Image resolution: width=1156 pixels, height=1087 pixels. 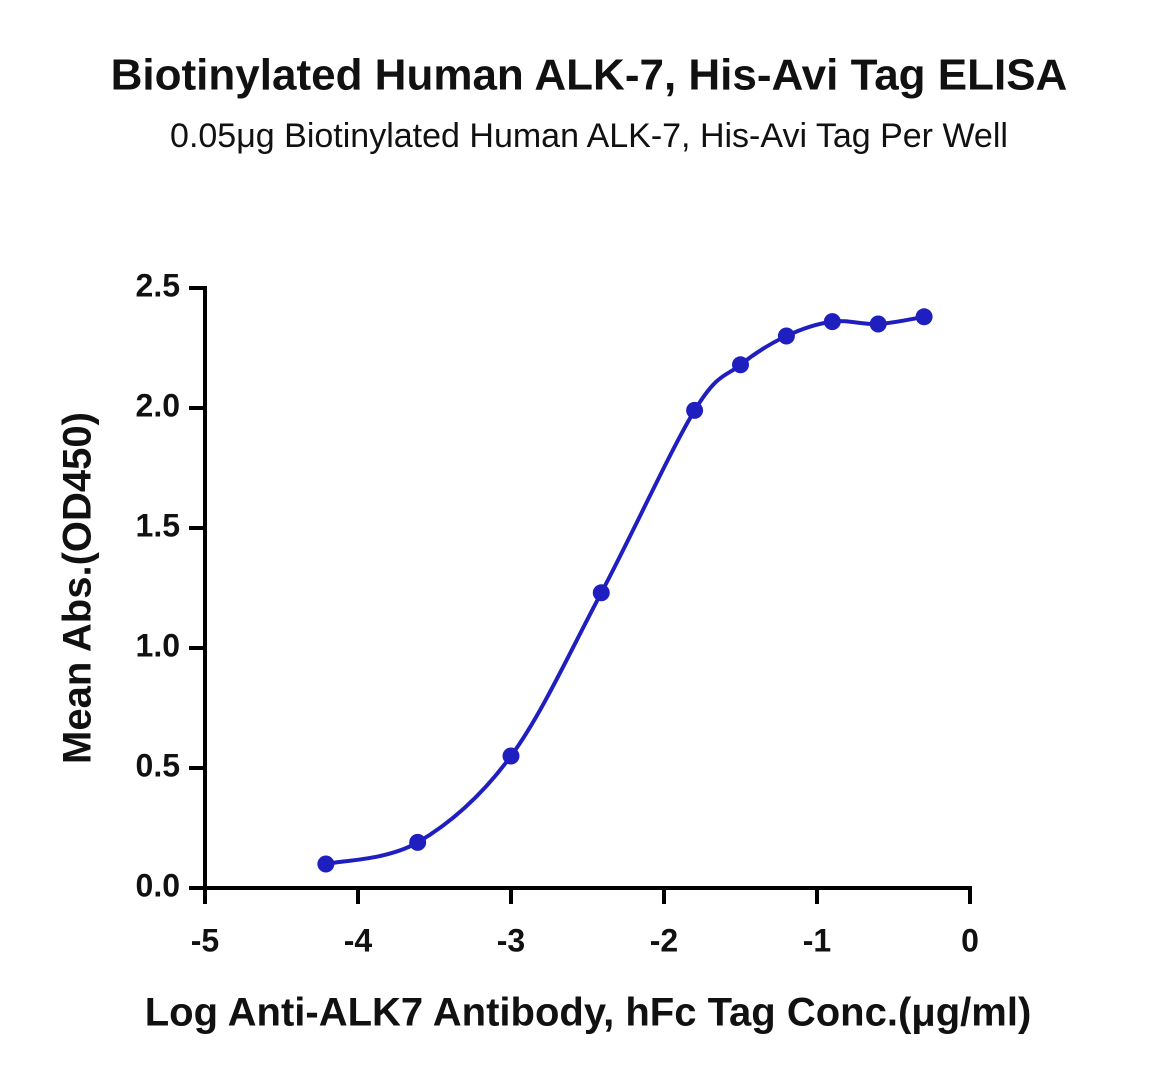 What do you see at coordinates (158, 885) in the screenshot?
I see `y-tick-label: 0.0` at bounding box center [158, 885].